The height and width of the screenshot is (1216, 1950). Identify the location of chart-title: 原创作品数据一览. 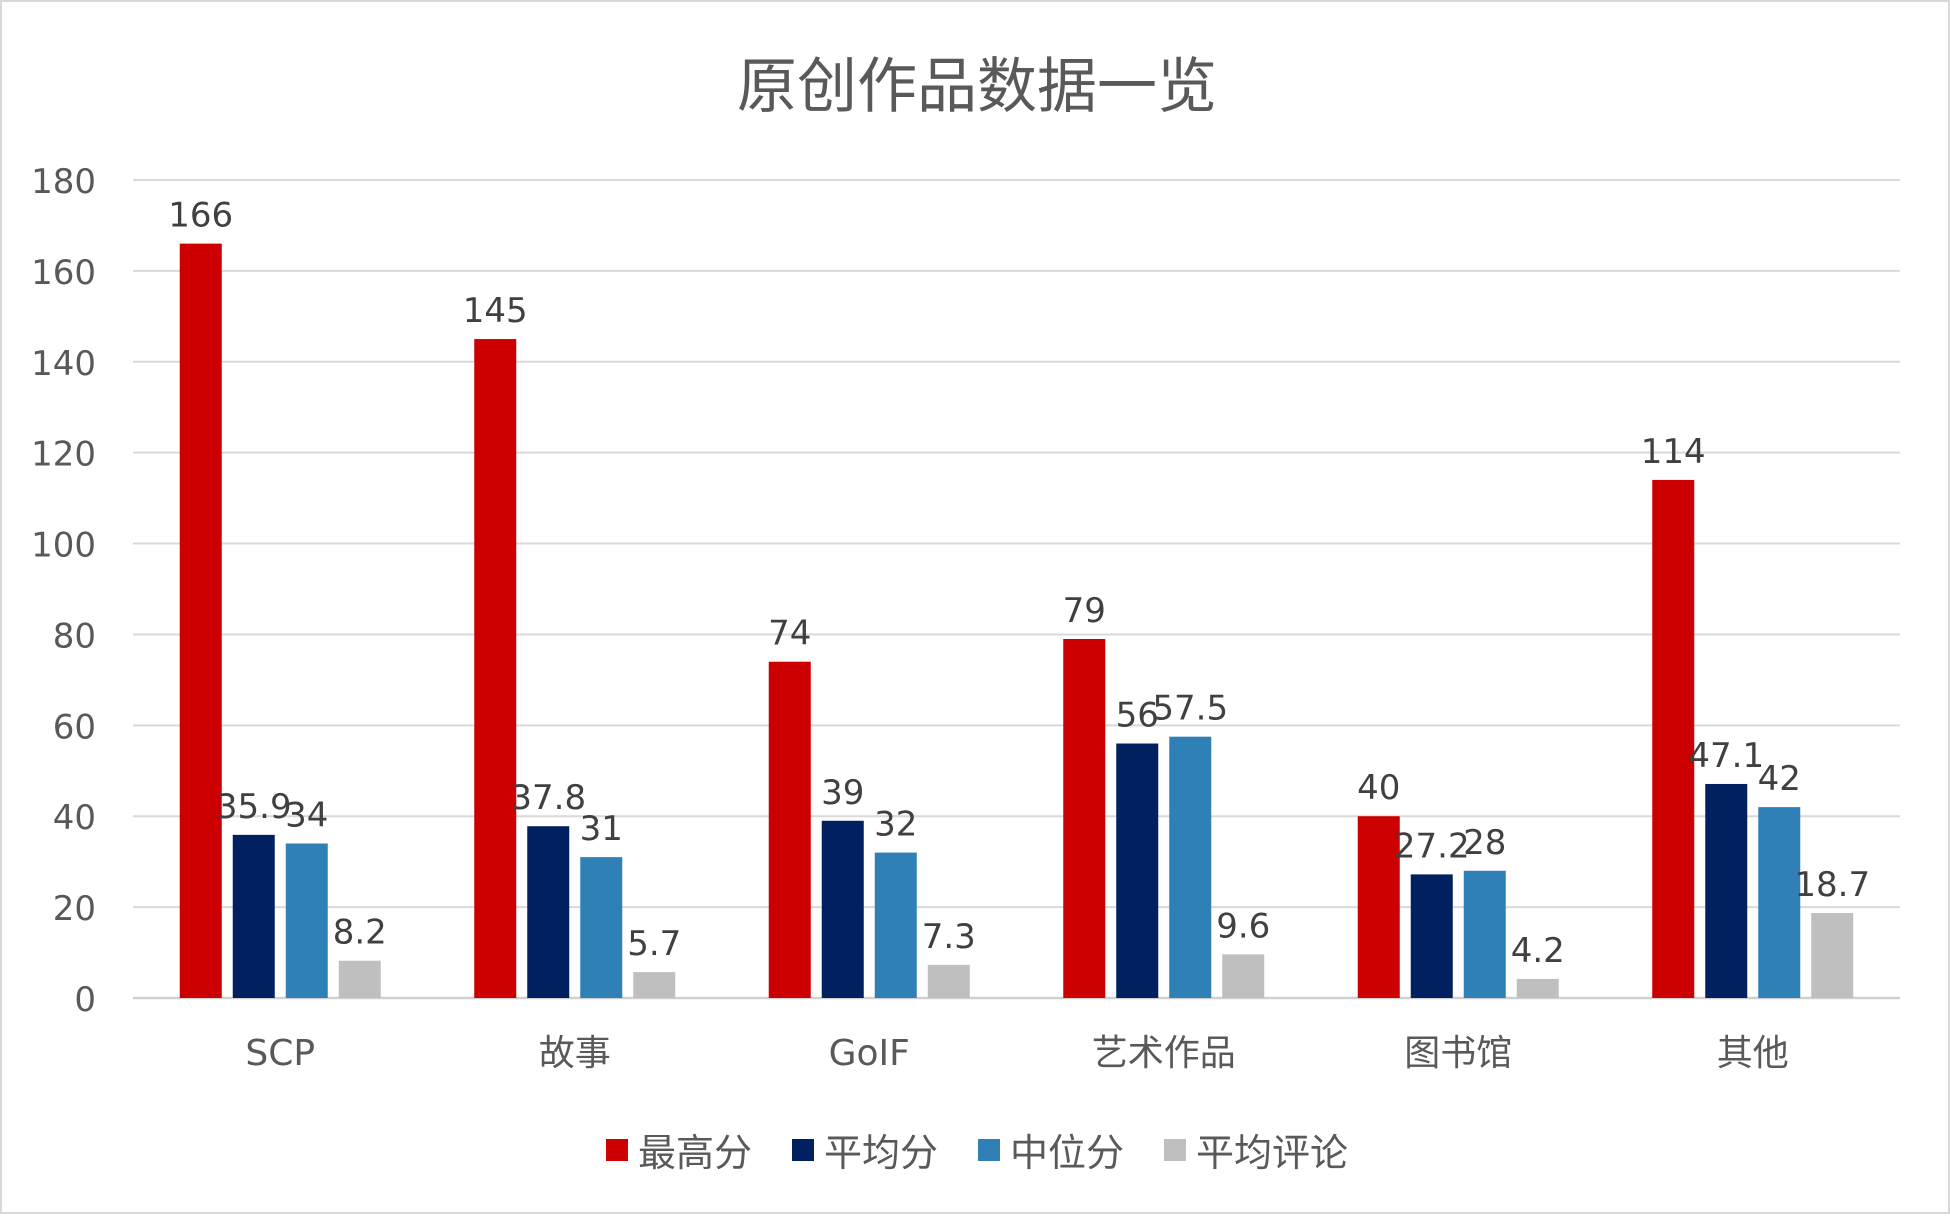
(977, 87).